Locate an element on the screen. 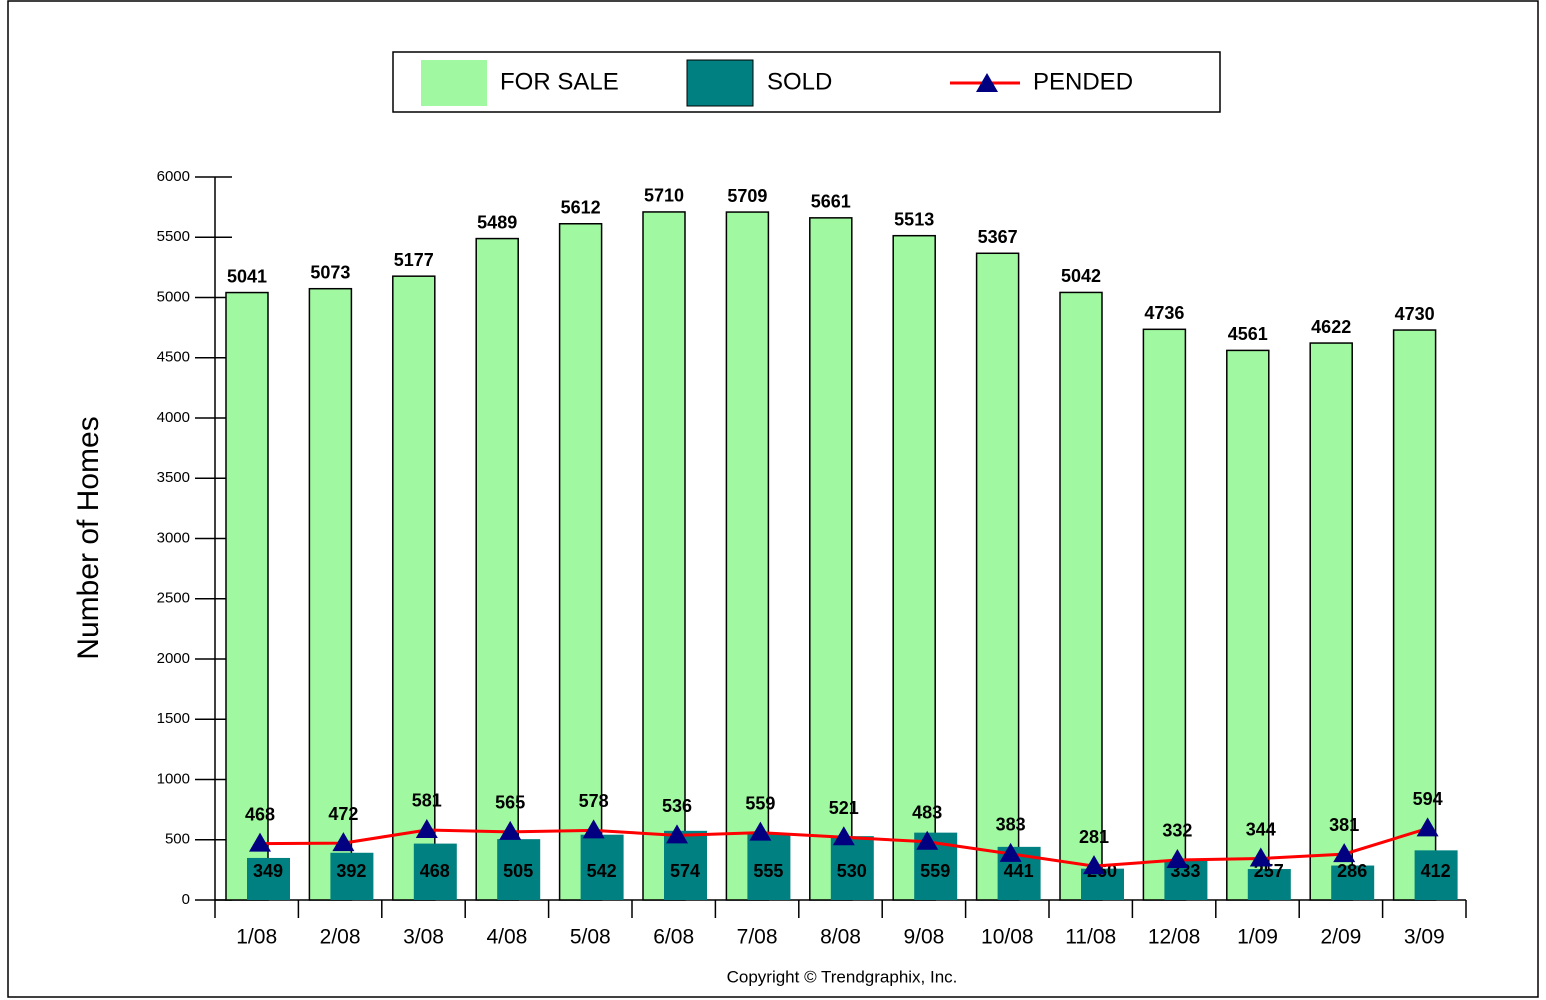 This screenshot has height=1000, width=1546. value-label: 286 is located at coordinates (1352, 871).